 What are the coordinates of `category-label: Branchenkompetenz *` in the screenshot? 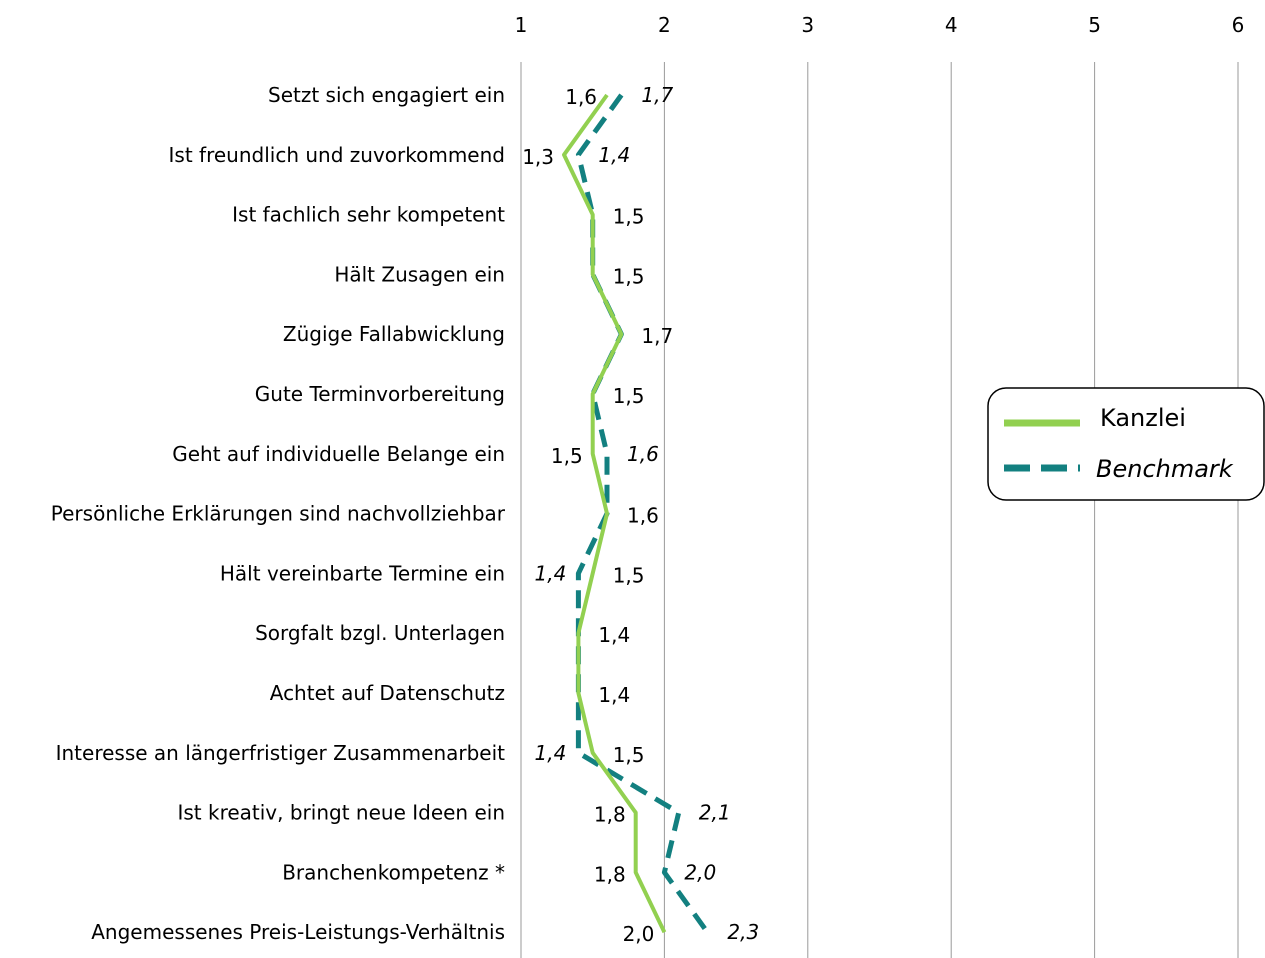 It's located at (393, 872).